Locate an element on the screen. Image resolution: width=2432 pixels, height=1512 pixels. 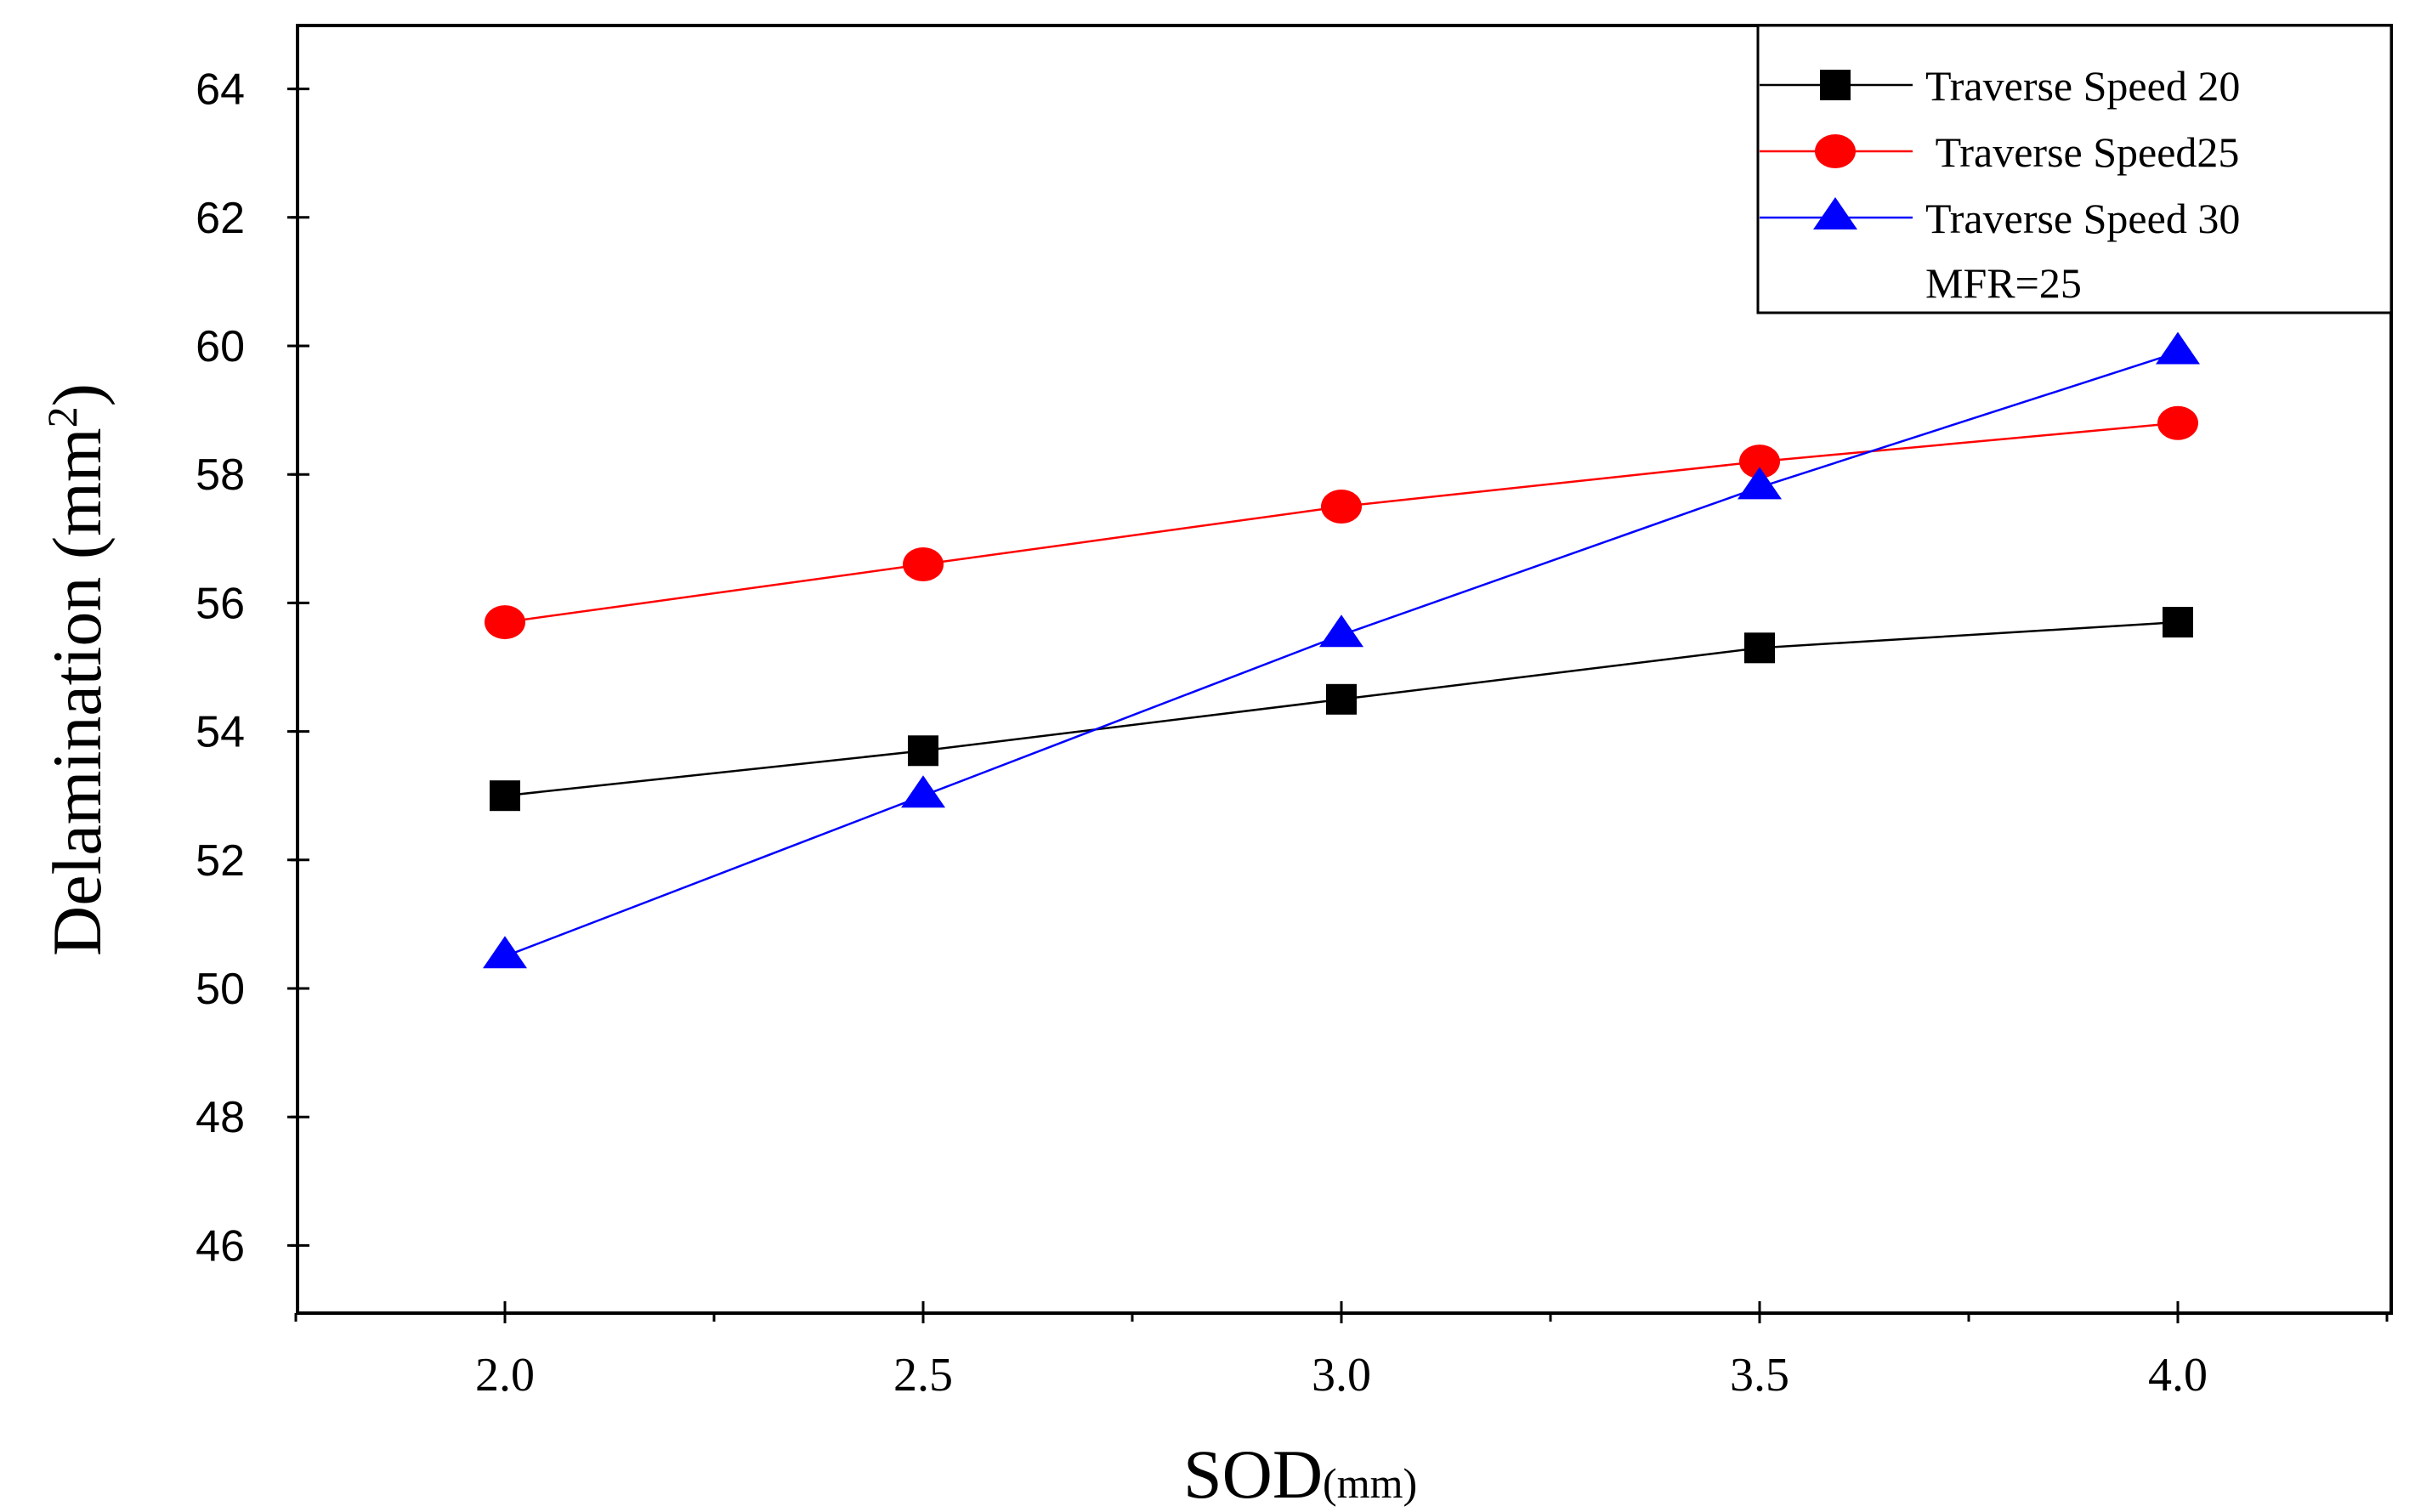
legend-label-speed-25: Traverse Speed25 is located at coordinates (2082, 152).